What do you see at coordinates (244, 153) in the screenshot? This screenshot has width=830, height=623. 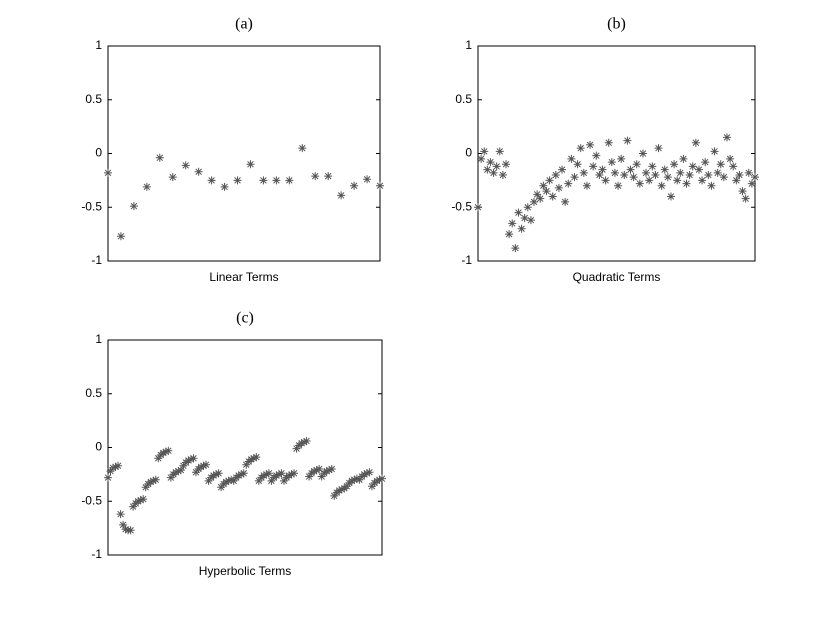 I see `axes-frame` at bounding box center [244, 153].